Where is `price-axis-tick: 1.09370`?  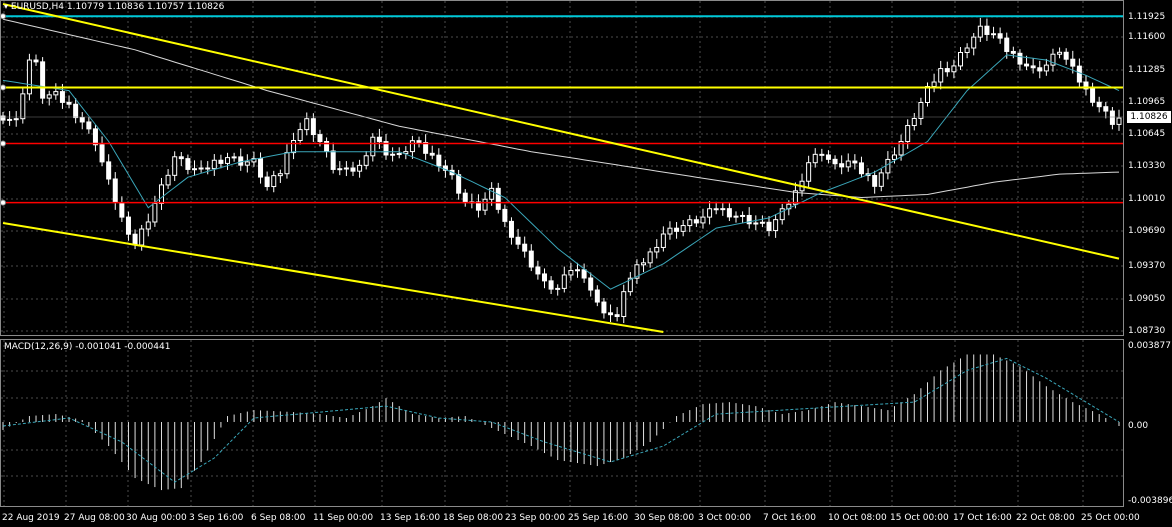 price-axis-tick: 1.09370 is located at coordinates (1146, 266).